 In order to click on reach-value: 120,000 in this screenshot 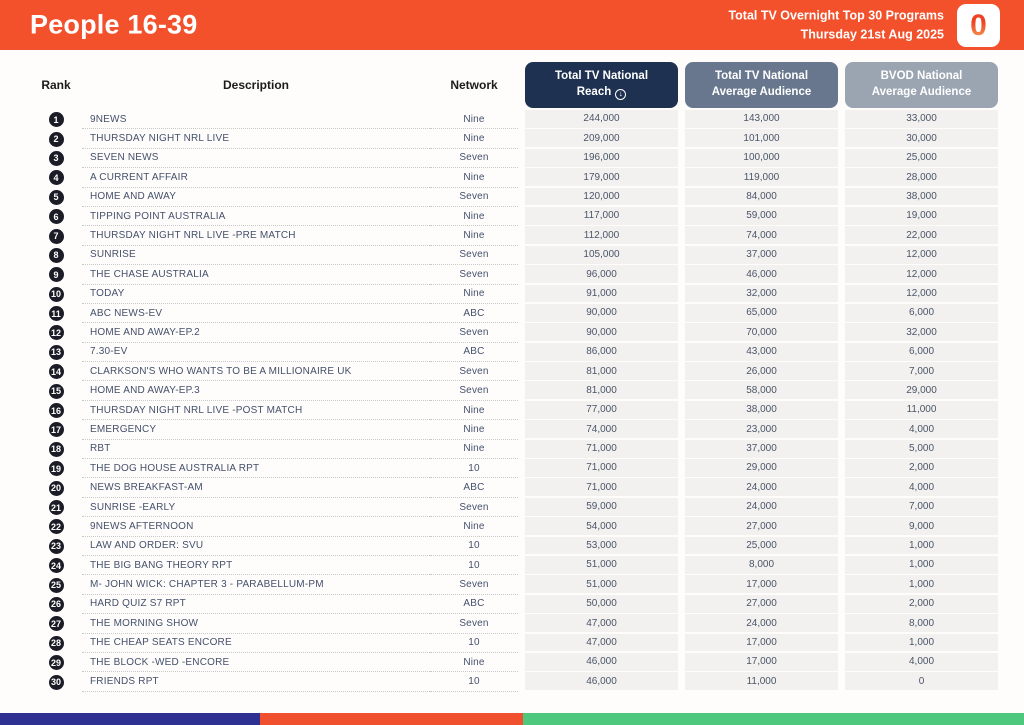, I will do `click(601, 196)`.